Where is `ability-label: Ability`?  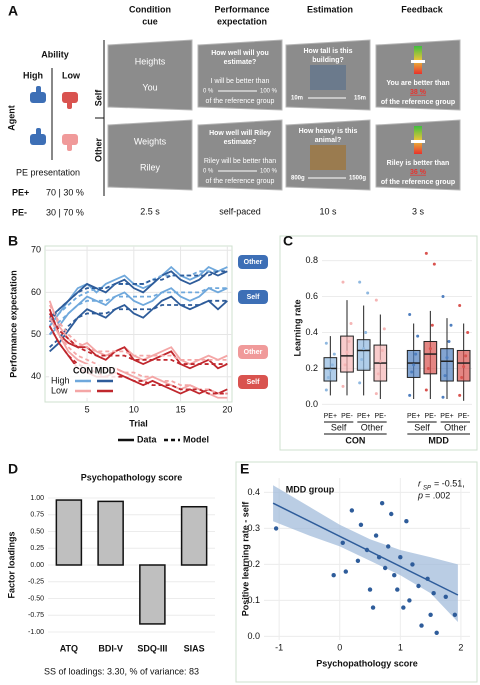
ability-label: Ability is located at coordinates (55, 54).